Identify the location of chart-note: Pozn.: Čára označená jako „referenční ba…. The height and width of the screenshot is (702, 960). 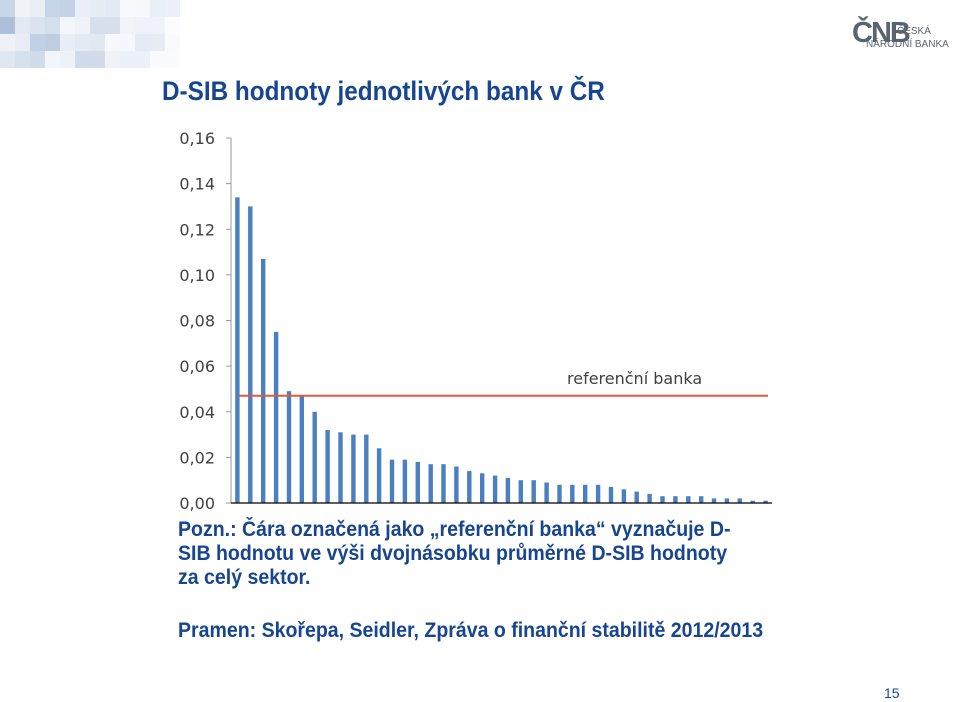
(503, 554).